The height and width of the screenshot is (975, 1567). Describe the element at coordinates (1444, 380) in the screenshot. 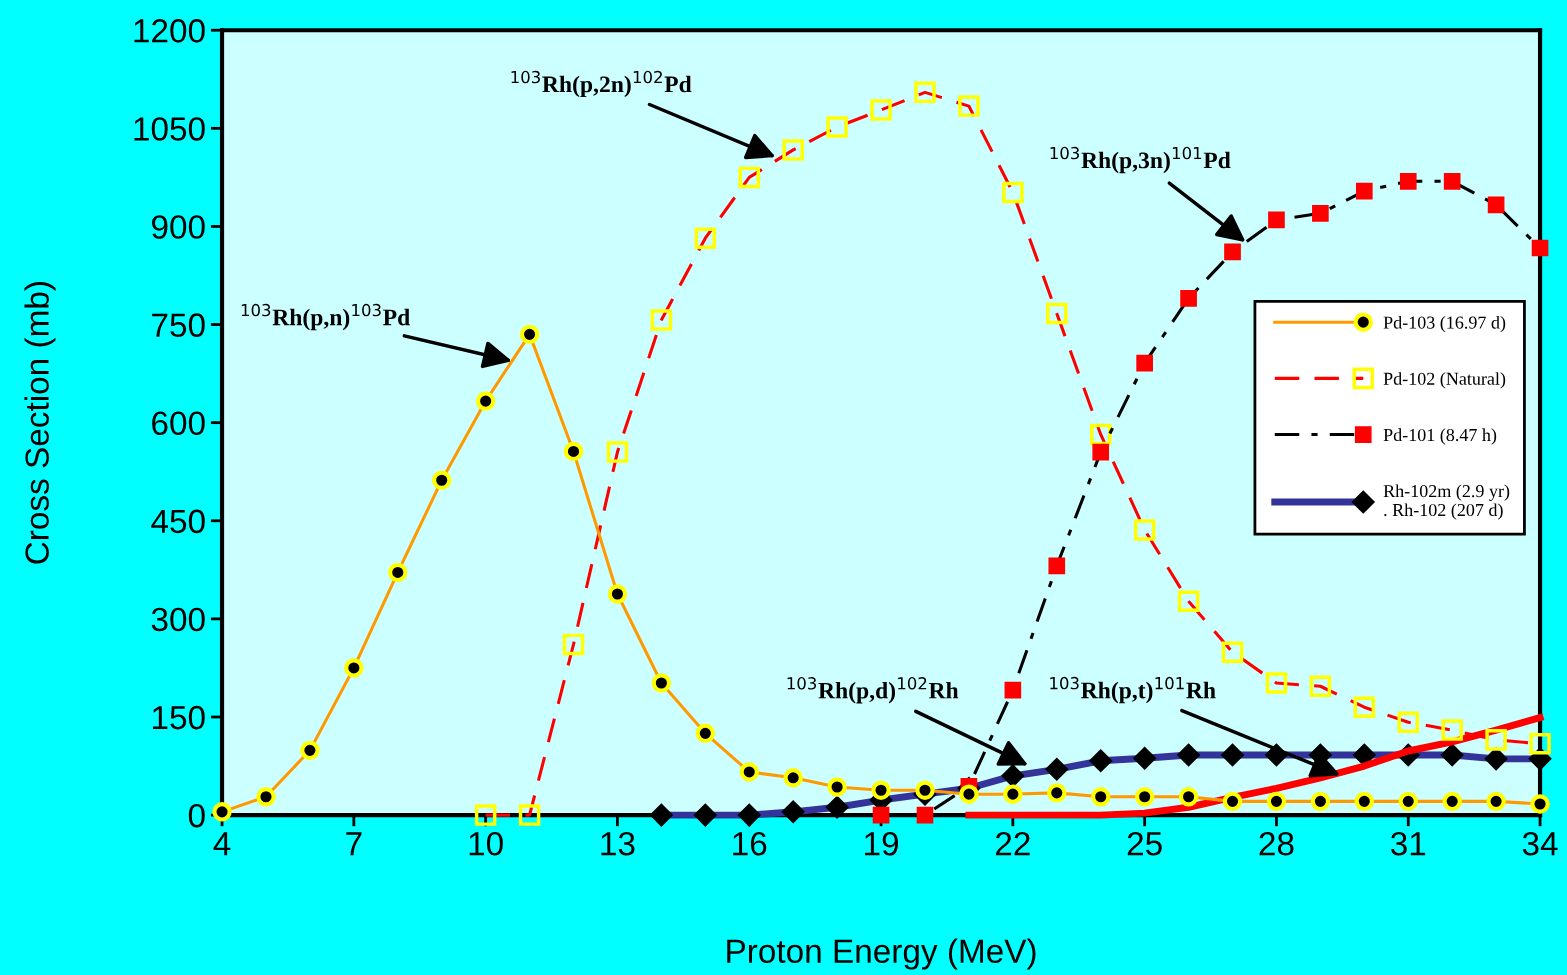

I see `legend-label: Pd-102 (Natural)` at that location.